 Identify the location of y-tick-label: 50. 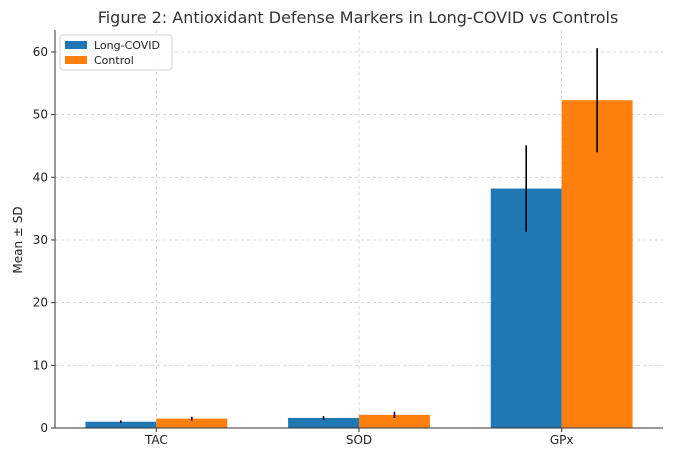
(40, 115).